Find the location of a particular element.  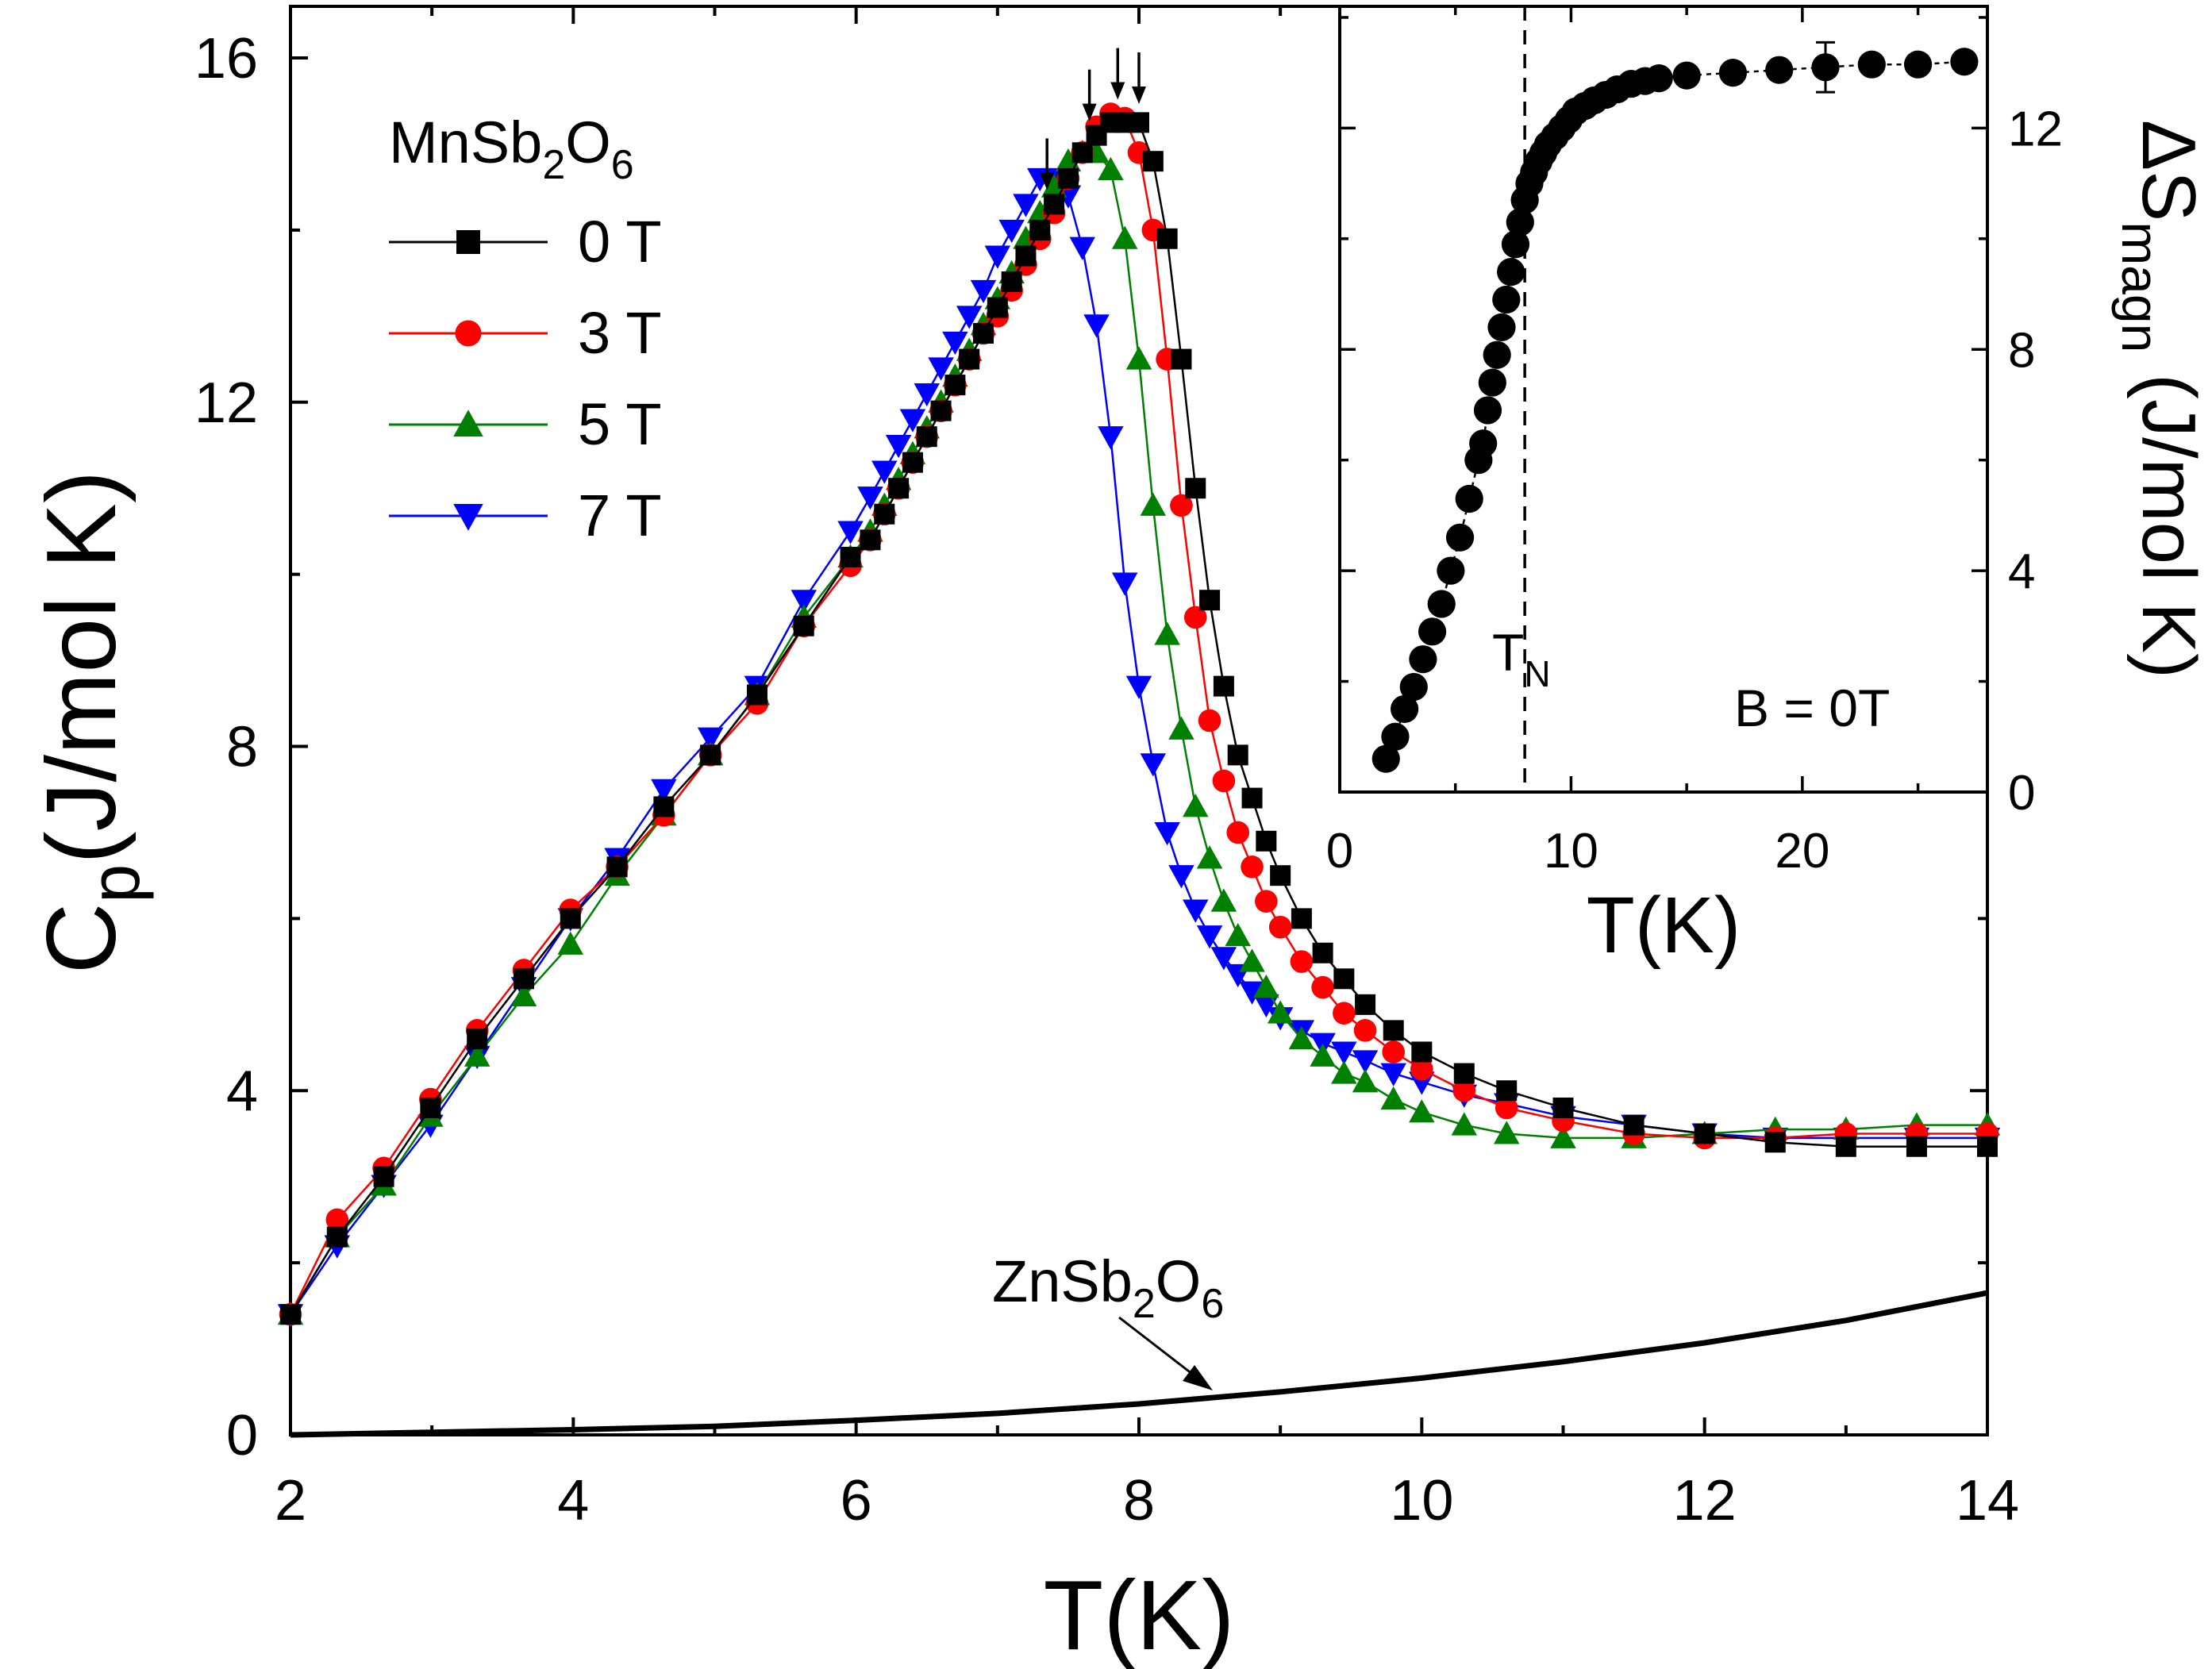

legend-label-2: 5 T is located at coordinates (620, 424).